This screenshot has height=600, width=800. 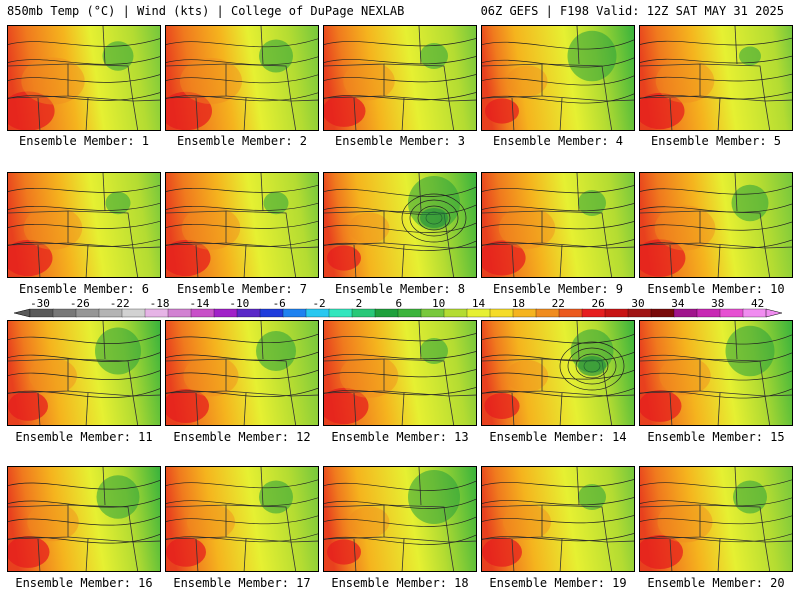 What do you see at coordinates (242, 289) in the screenshot?
I see `ensemble-member-label: Ensemble Member: 7` at bounding box center [242, 289].